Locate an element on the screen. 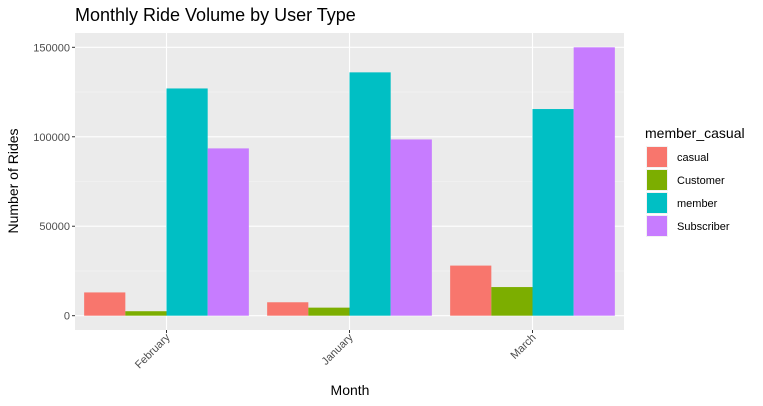  bar-customer-january is located at coordinates (329, 311).